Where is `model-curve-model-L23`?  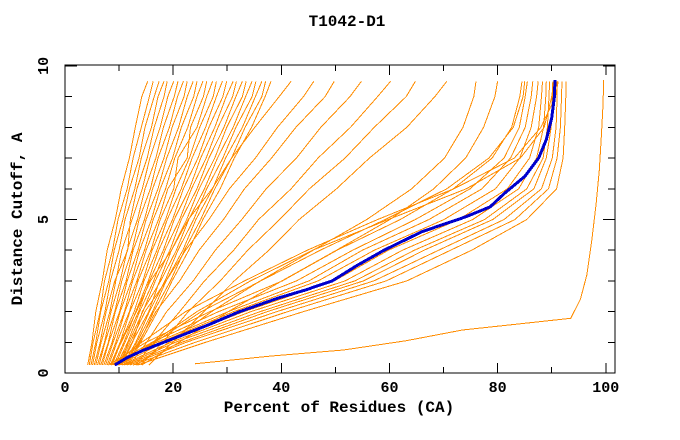
model-curve-model-L23 is located at coordinates (189, 223).